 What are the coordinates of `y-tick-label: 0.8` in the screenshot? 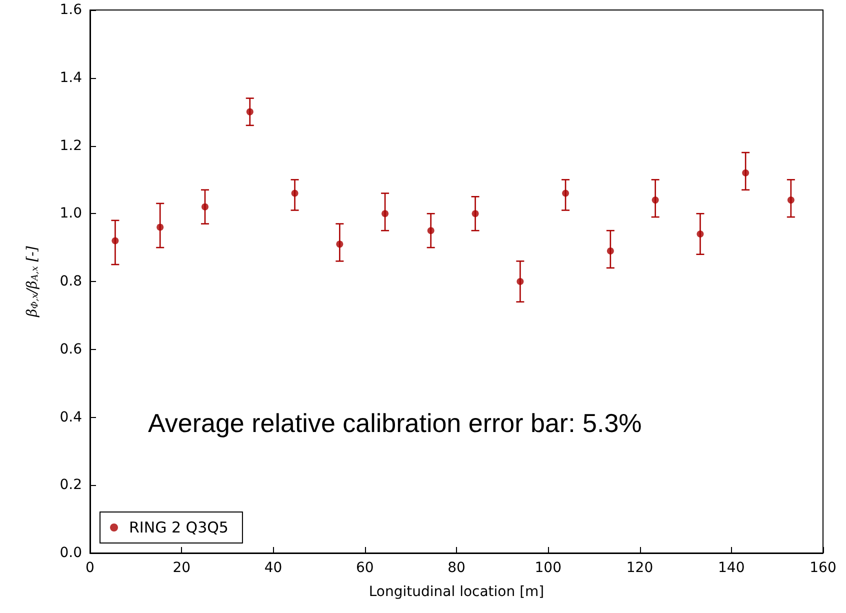 It's located at (71, 282).